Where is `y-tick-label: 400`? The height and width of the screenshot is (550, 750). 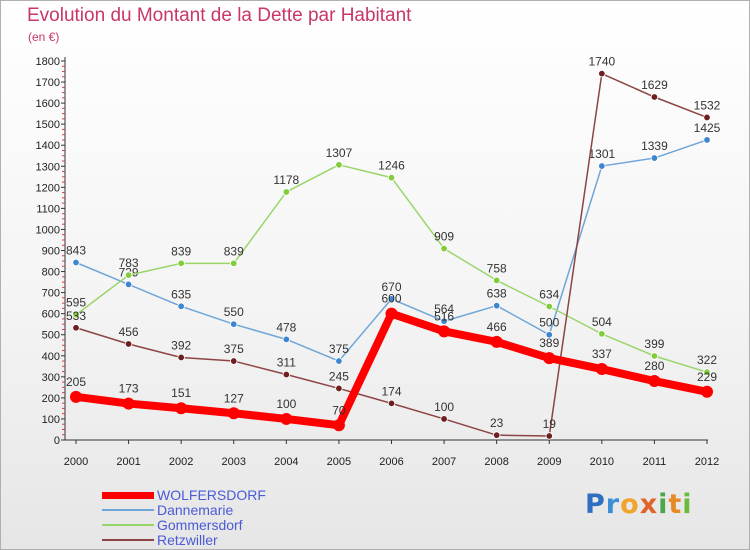 y-tick-label: 400 is located at coordinates (51, 357).